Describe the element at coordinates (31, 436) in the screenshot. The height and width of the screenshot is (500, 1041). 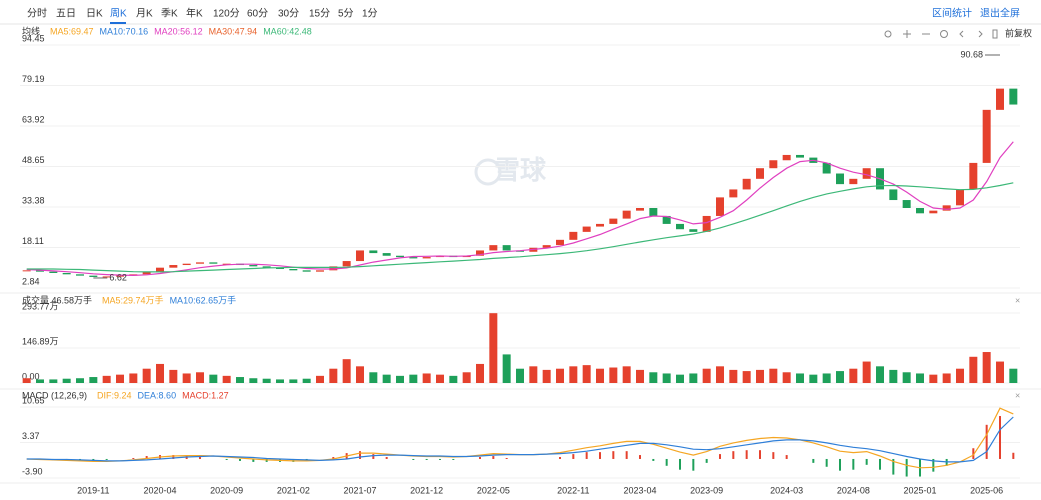
I see `y-tick-label: 3.37` at that location.